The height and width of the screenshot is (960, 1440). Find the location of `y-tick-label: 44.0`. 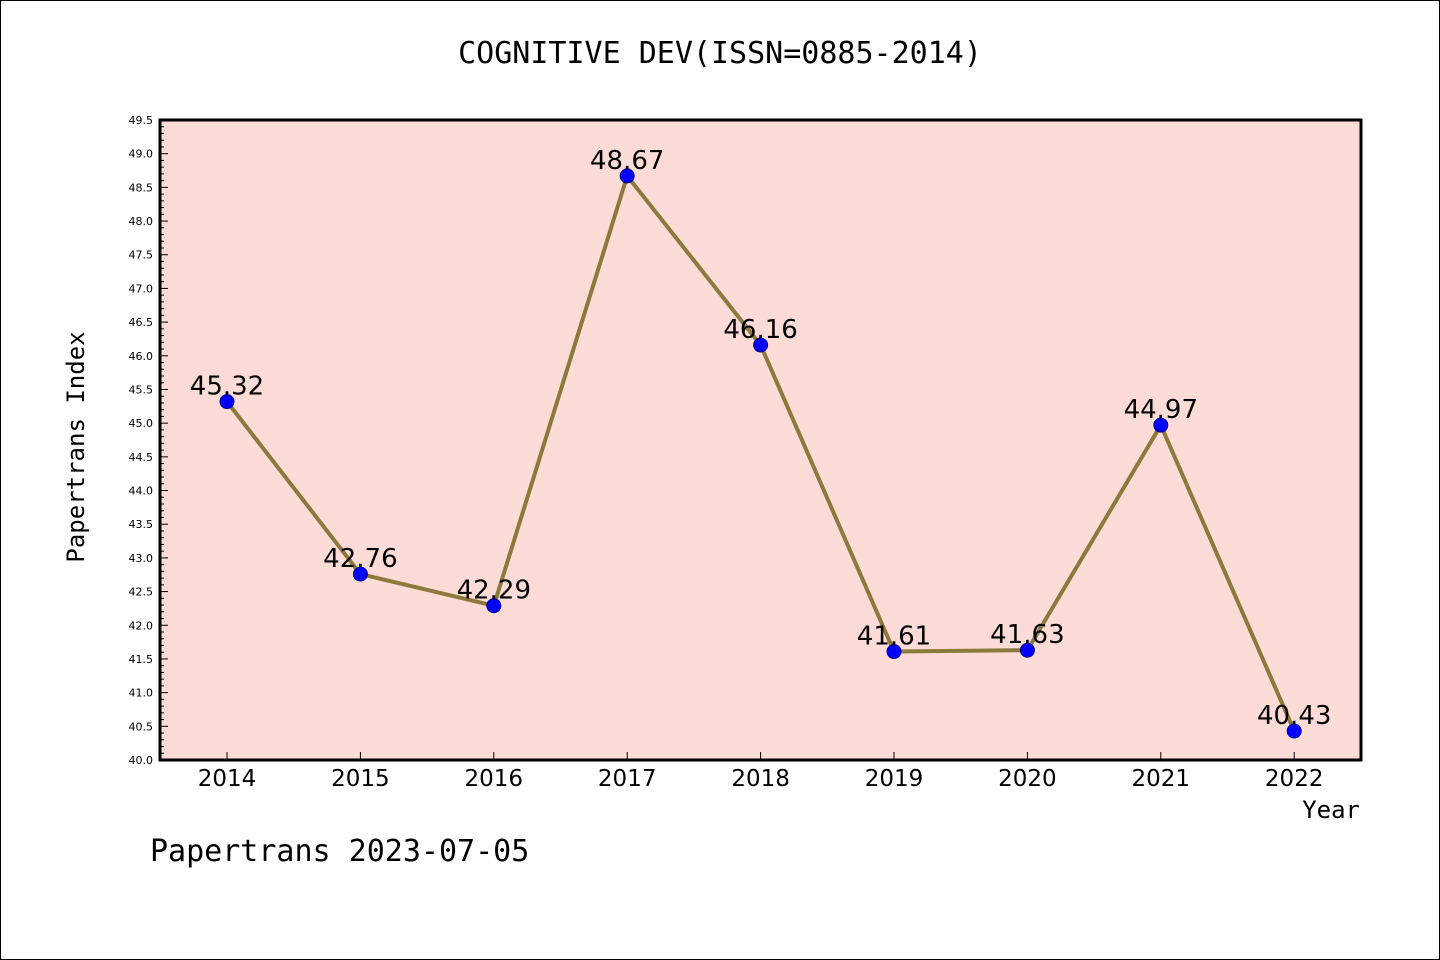

y-tick-label: 44.0 is located at coordinates (141, 491).